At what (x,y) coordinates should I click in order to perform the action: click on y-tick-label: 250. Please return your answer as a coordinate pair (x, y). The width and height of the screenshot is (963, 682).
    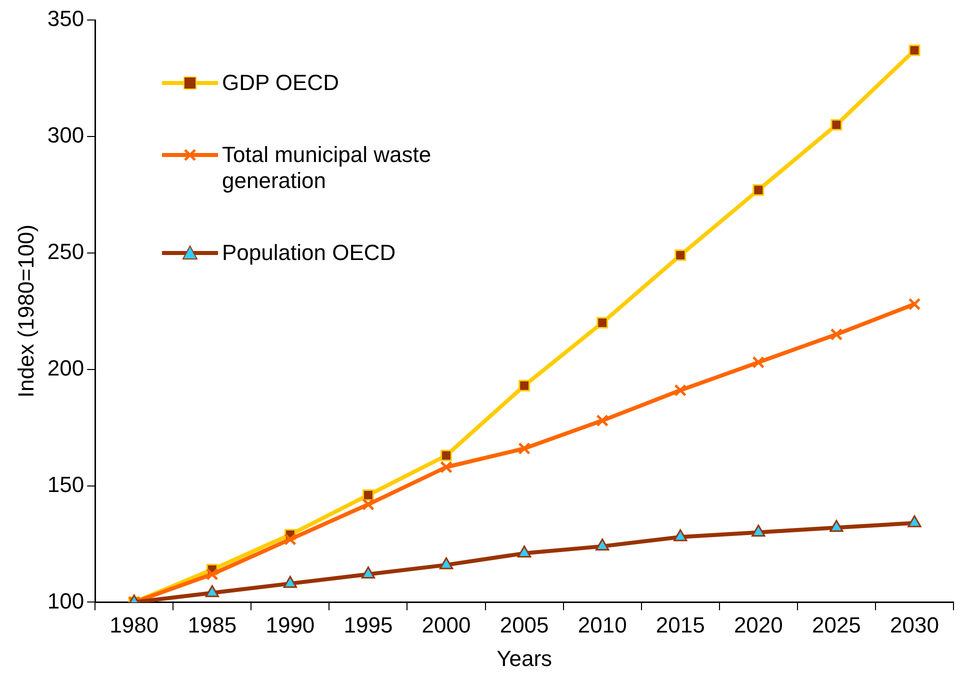
    Looking at the image, I should click on (65, 251).